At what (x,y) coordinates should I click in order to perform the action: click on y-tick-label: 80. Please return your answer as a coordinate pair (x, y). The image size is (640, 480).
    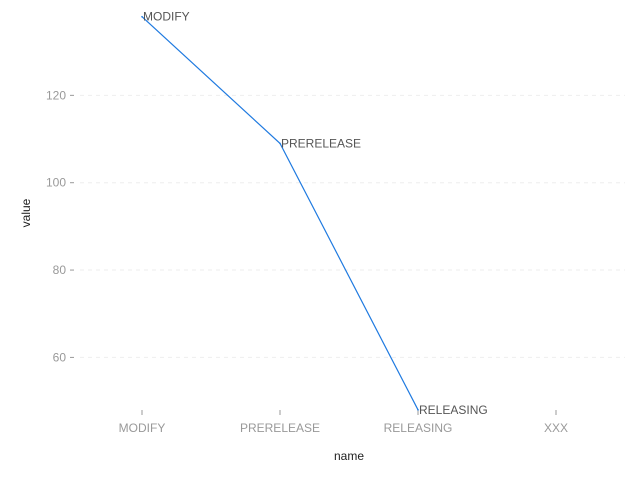
    Looking at the image, I should click on (60, 270).